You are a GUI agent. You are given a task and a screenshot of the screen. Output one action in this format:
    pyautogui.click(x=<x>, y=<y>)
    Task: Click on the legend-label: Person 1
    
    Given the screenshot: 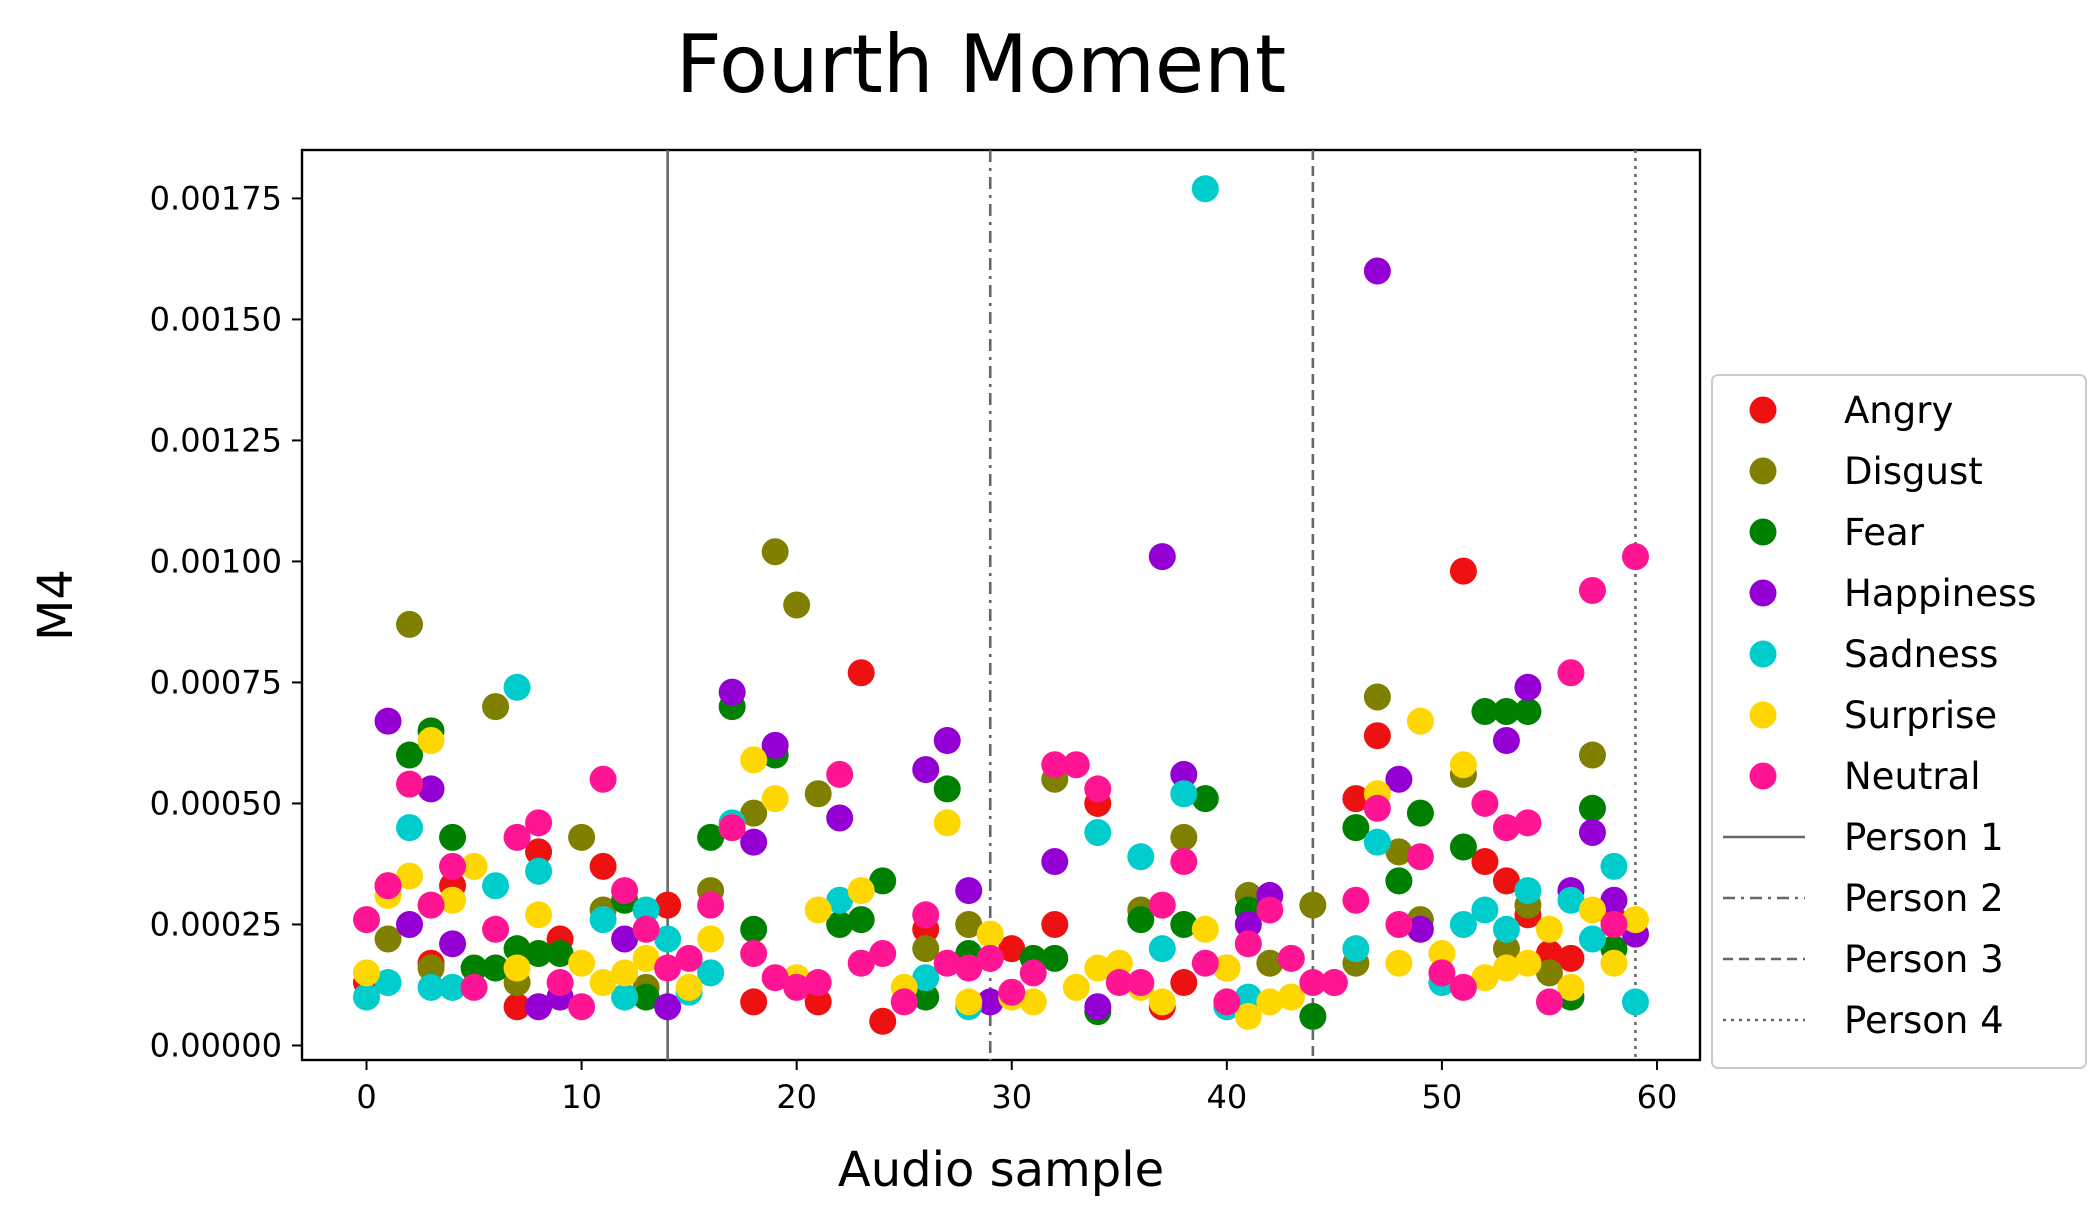 What is the action you would take?
    pyautogui.click(x=1924, y=837)
    